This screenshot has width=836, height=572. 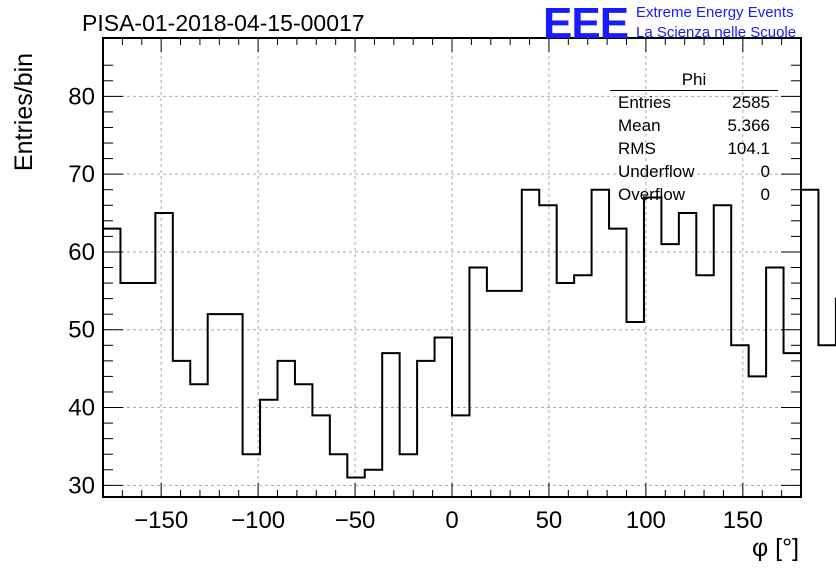 What do you see at coordinates (81, 485) in the screenshot?
I see `y-tick-label: 30` at bounding box center [81, 485].